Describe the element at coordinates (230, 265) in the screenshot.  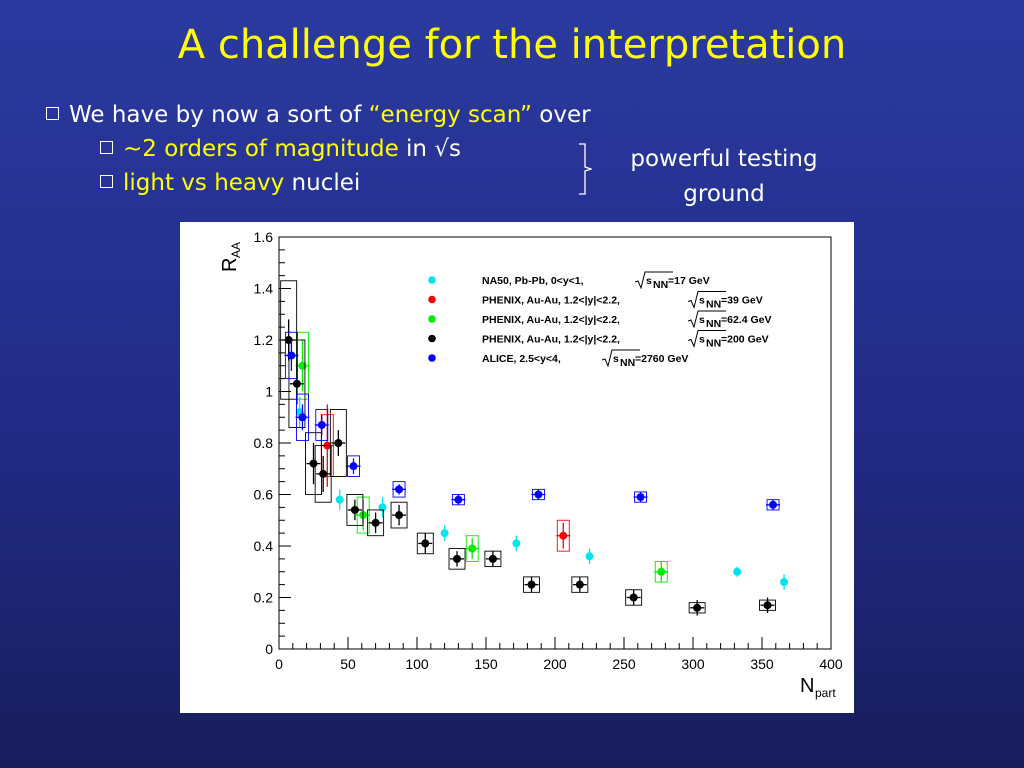
I see `y-axis-title: R` at that location.